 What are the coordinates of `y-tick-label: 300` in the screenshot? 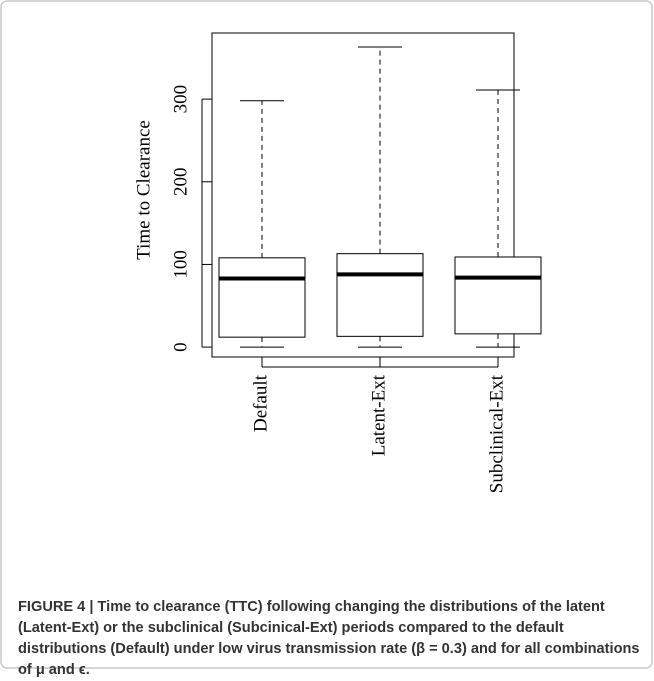 It's located at (180, 99).